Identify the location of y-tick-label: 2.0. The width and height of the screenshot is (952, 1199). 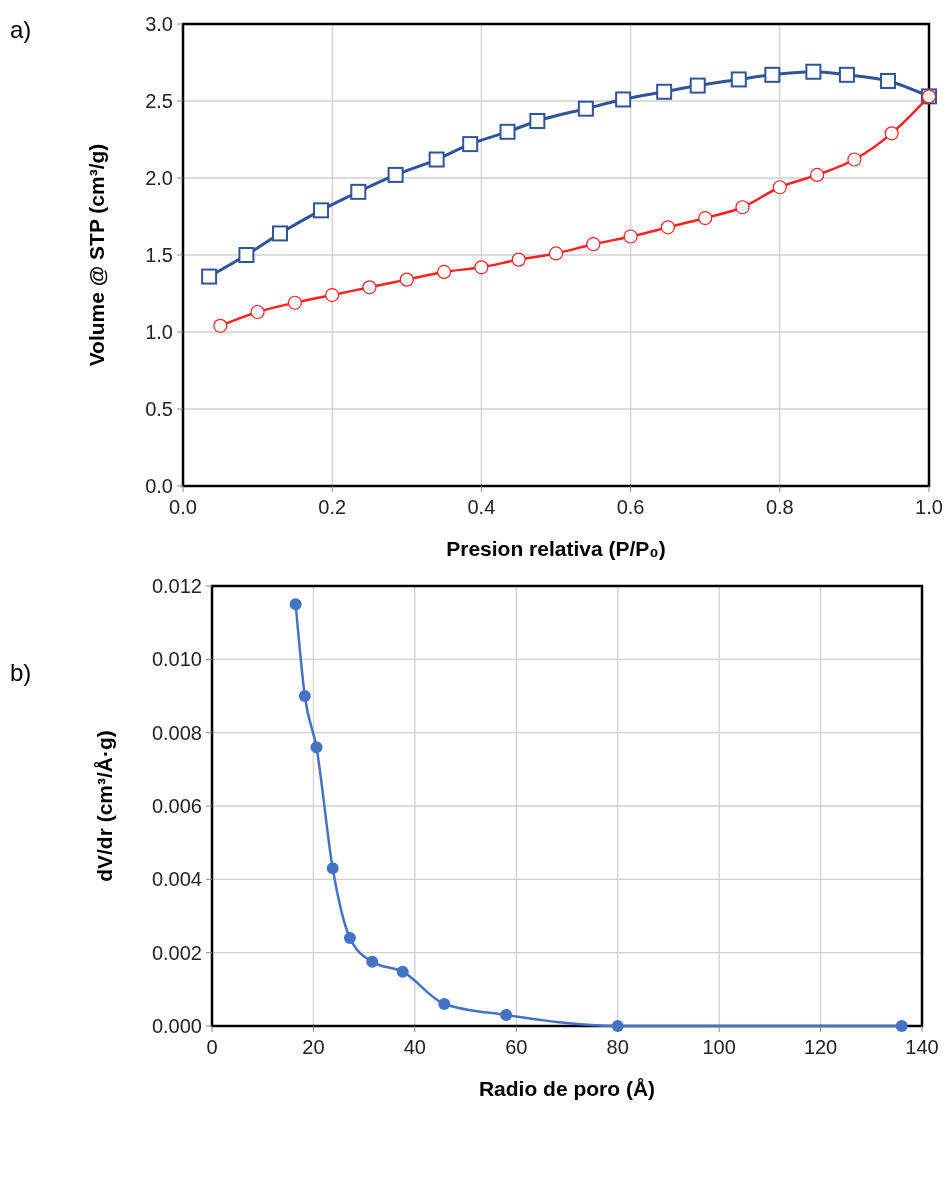
(159, 178).